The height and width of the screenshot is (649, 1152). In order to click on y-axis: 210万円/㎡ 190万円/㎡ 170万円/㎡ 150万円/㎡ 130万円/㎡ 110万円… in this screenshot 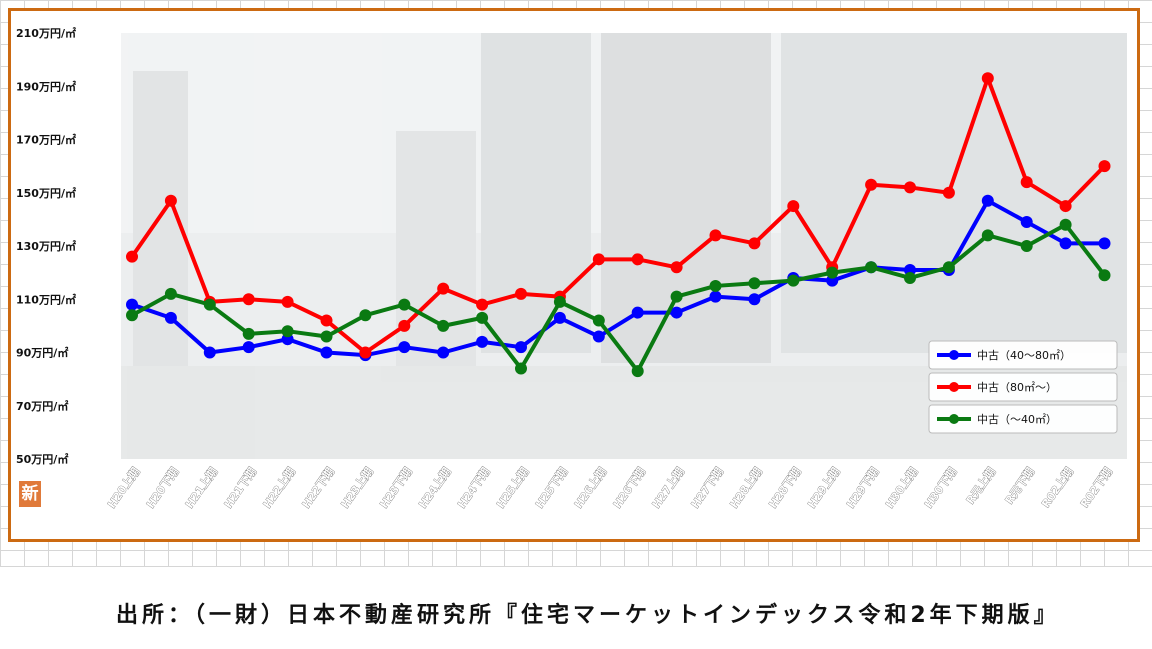, I will do `click(46, 246)`.